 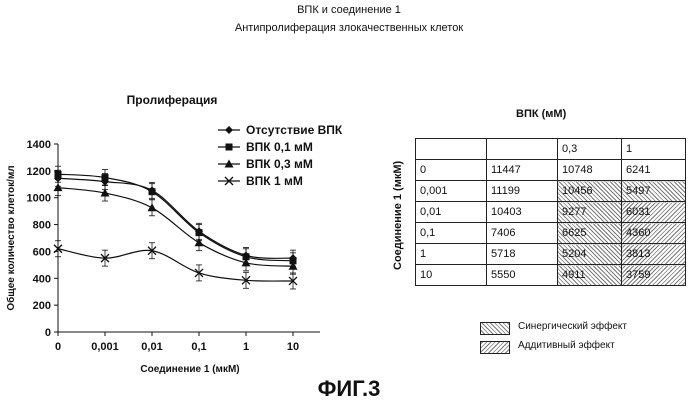 I want to click on legend-label: Отсутствие ВПК, so click(x=294, y=130).